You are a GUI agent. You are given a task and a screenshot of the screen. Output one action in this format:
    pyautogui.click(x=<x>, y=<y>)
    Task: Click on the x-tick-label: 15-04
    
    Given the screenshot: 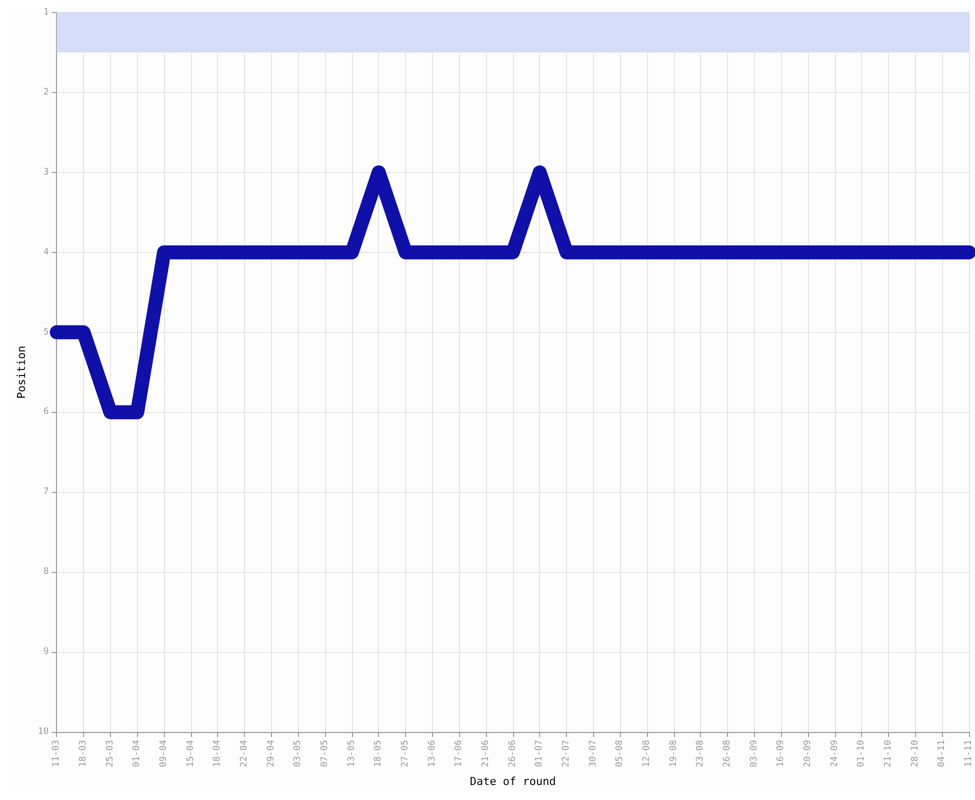 What is the action you would take?
    pyautogui.click(x=191, y=754)
    